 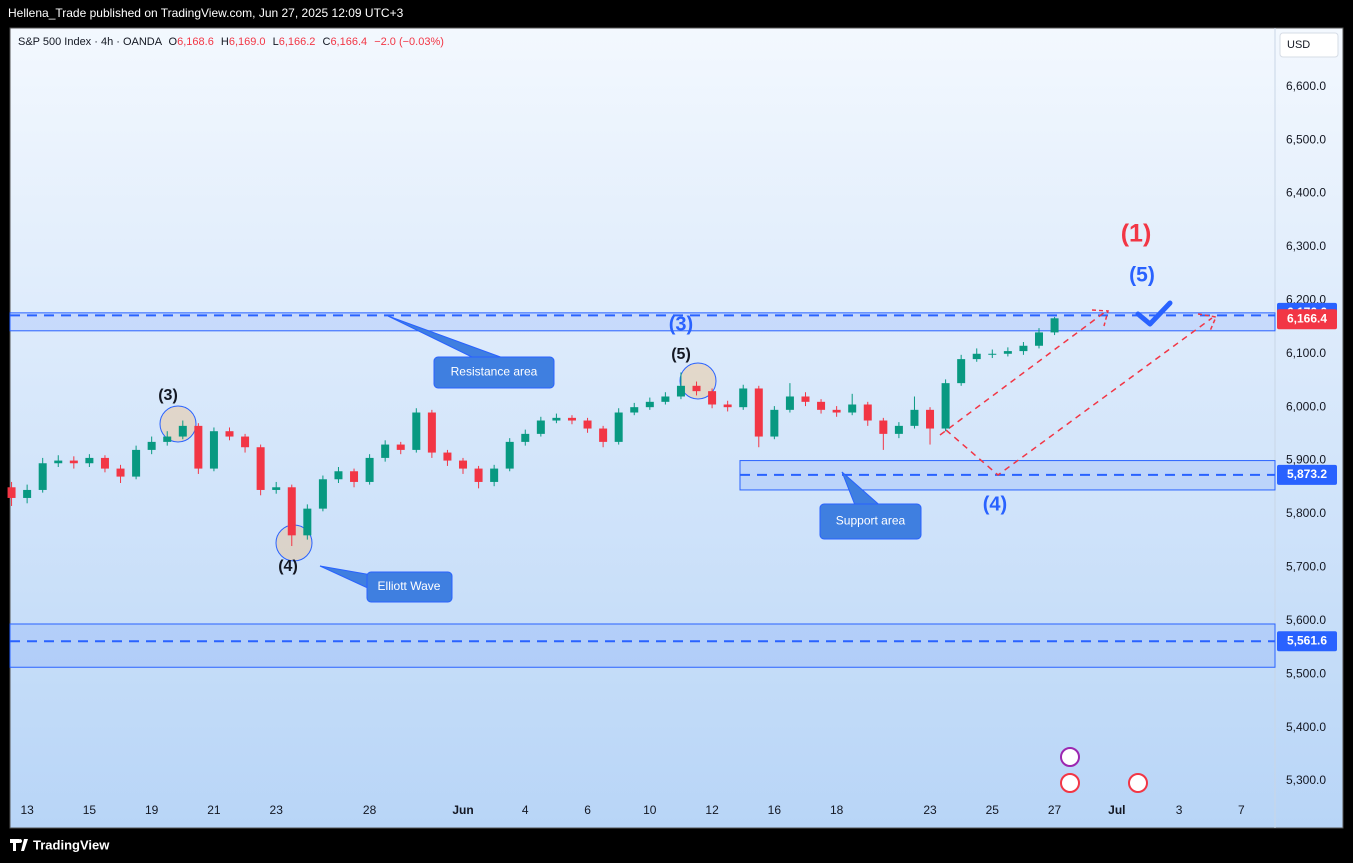 What do you see at coordinates (409, 42) in the screenshot?
I see `change: −2.0 (−0.03%)` at bounding box center [409, 42].